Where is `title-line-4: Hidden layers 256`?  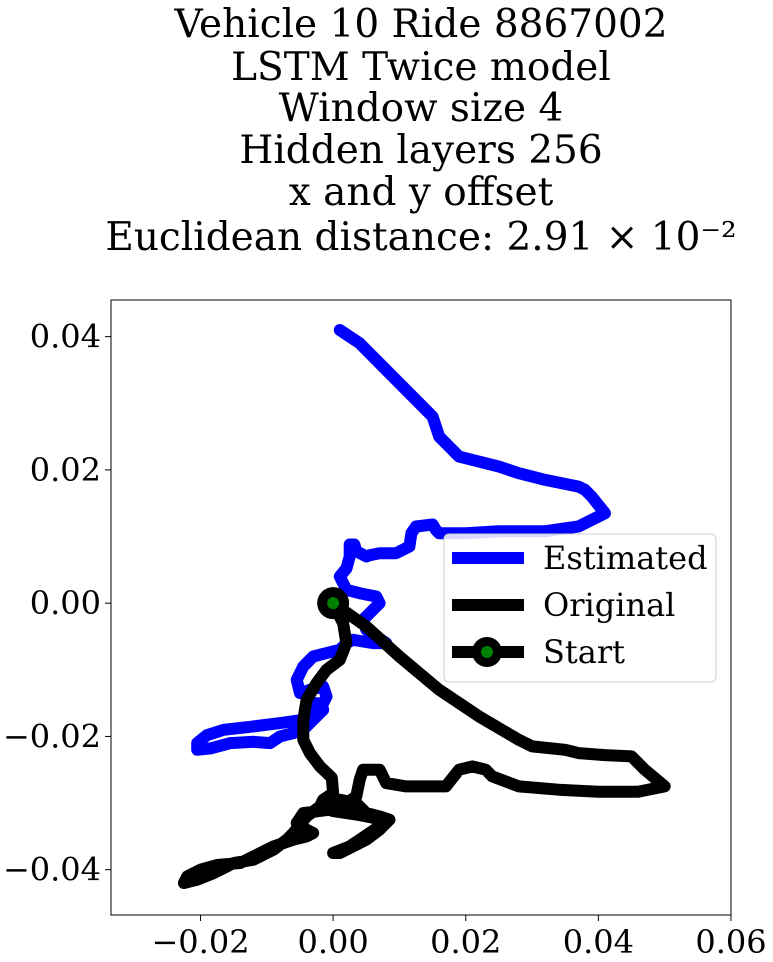 title-line-4: Hidden layers 256 is located at coordinates (420, 150).